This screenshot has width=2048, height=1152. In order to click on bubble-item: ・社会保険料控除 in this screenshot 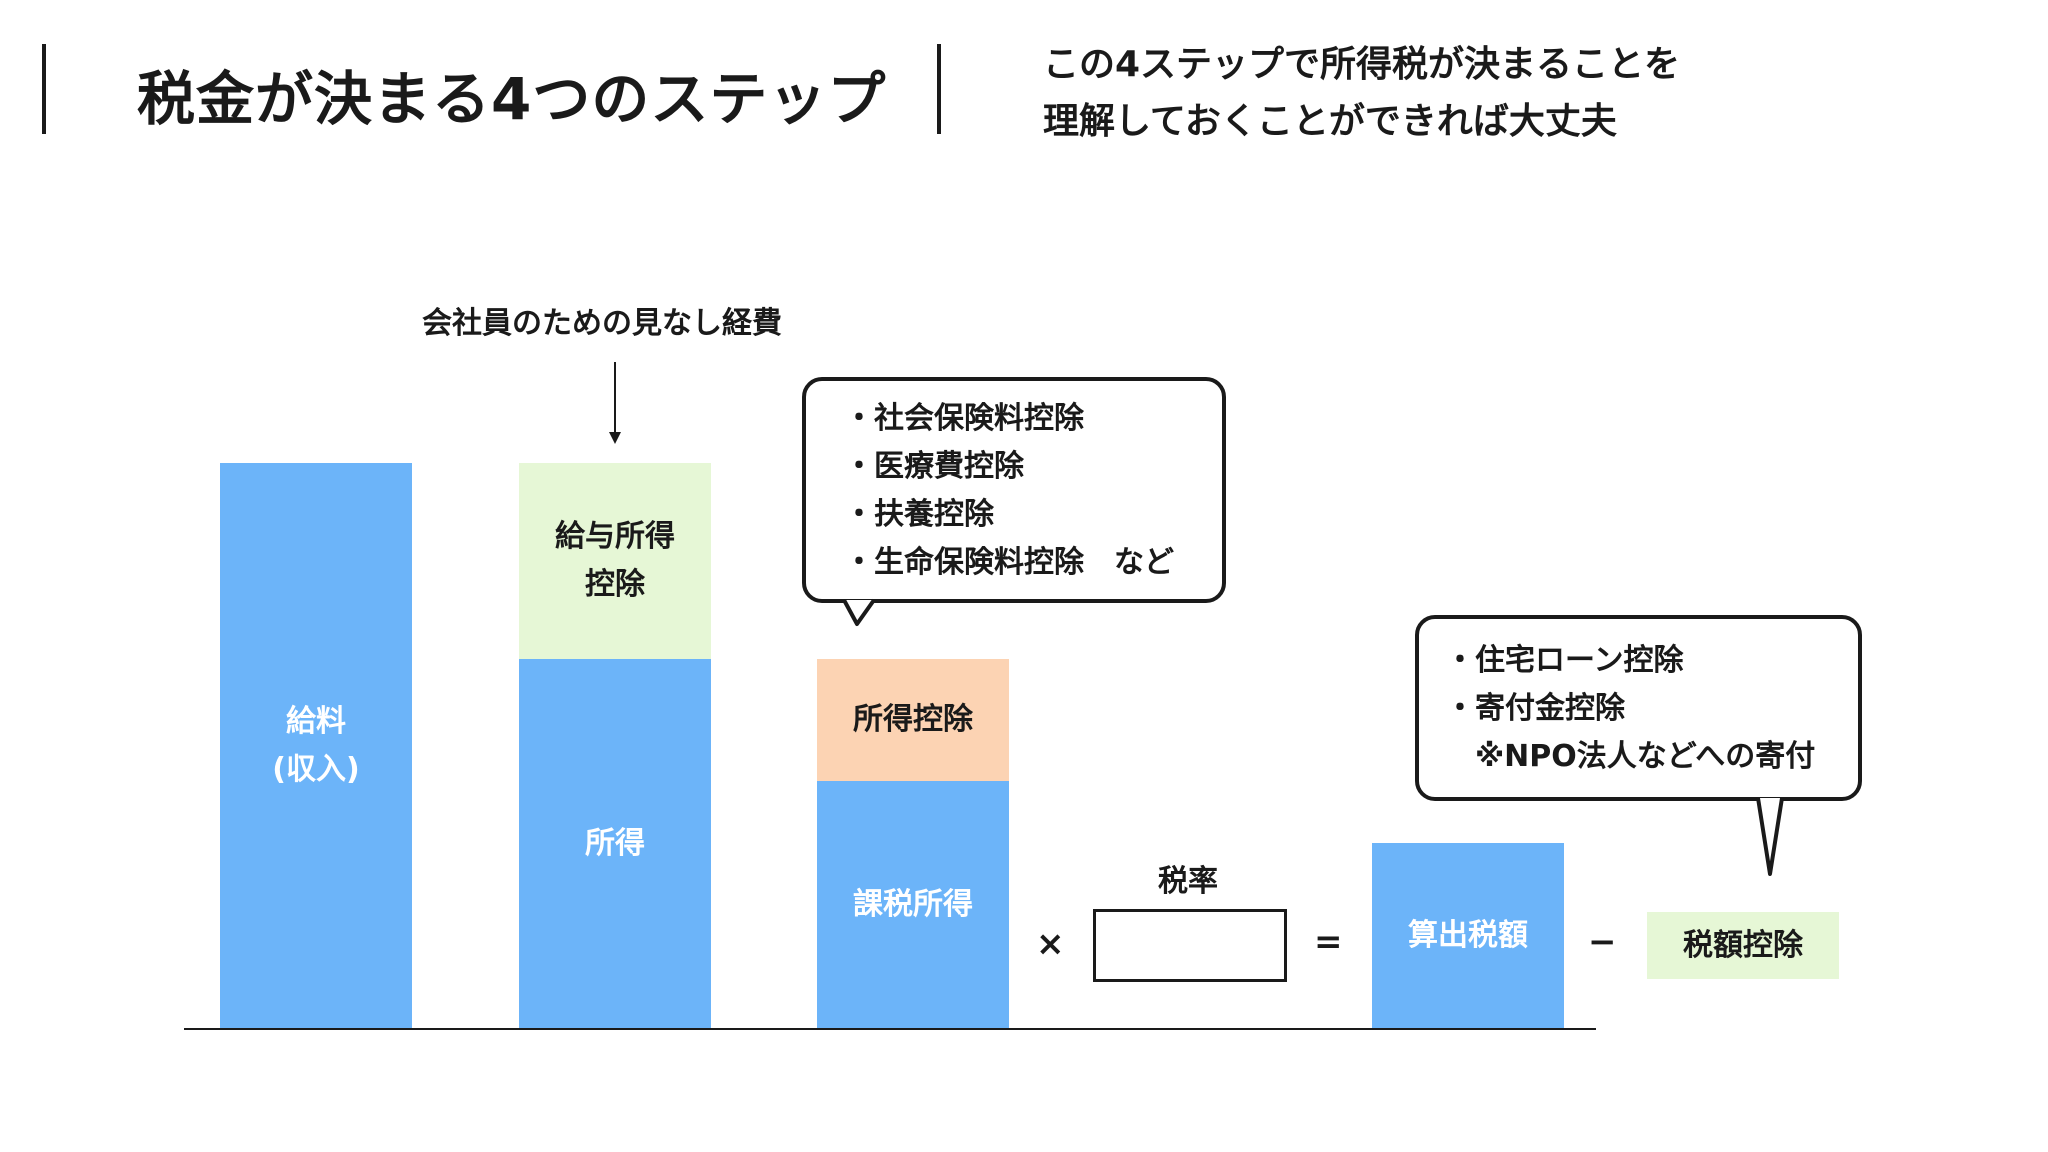, I will do `click(964, 418)`.